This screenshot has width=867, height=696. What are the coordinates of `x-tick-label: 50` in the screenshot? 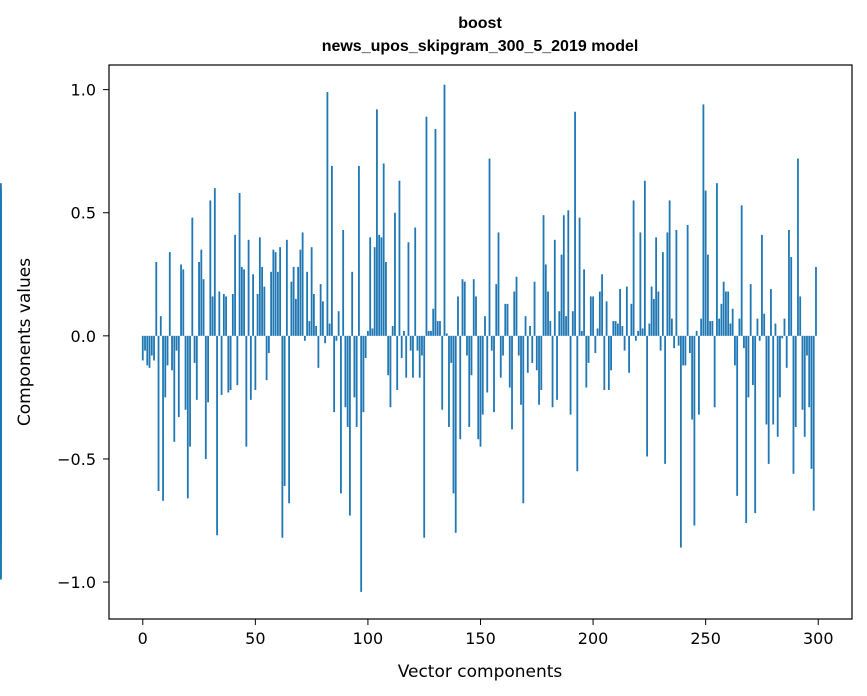 It's located at (255, 638).